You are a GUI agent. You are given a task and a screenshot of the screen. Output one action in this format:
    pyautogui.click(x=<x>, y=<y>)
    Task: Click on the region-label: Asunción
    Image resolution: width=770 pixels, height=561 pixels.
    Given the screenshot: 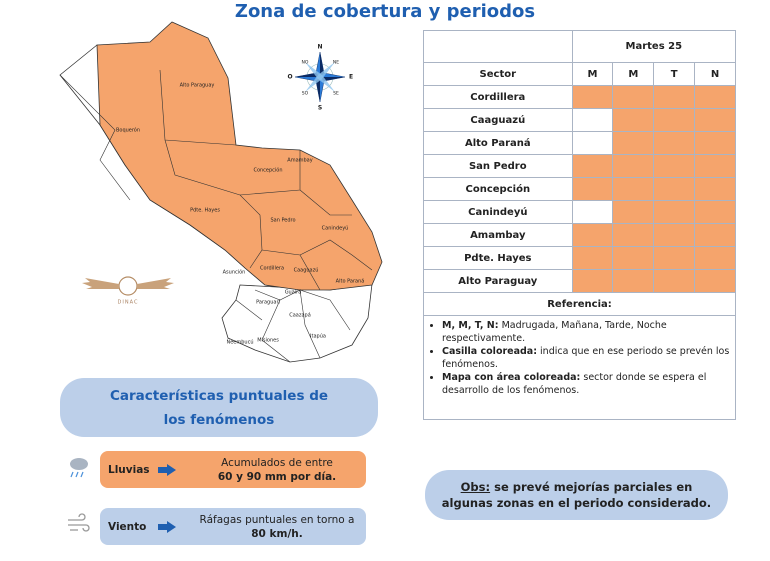 What is the action you would take?
    pyautogui.click(x=234, y=272)
    